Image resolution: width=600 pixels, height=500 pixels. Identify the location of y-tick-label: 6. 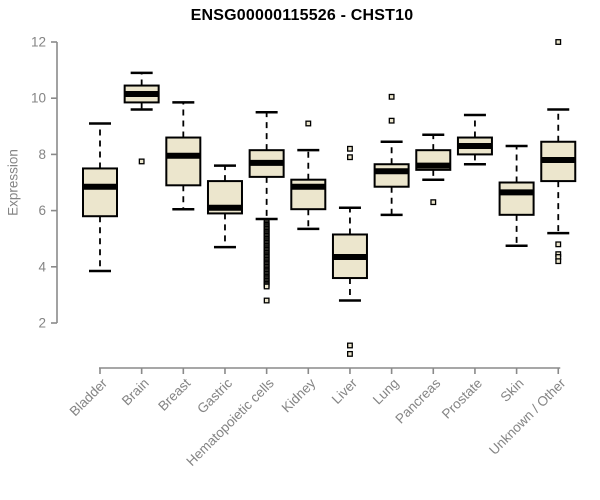
(42, 210).